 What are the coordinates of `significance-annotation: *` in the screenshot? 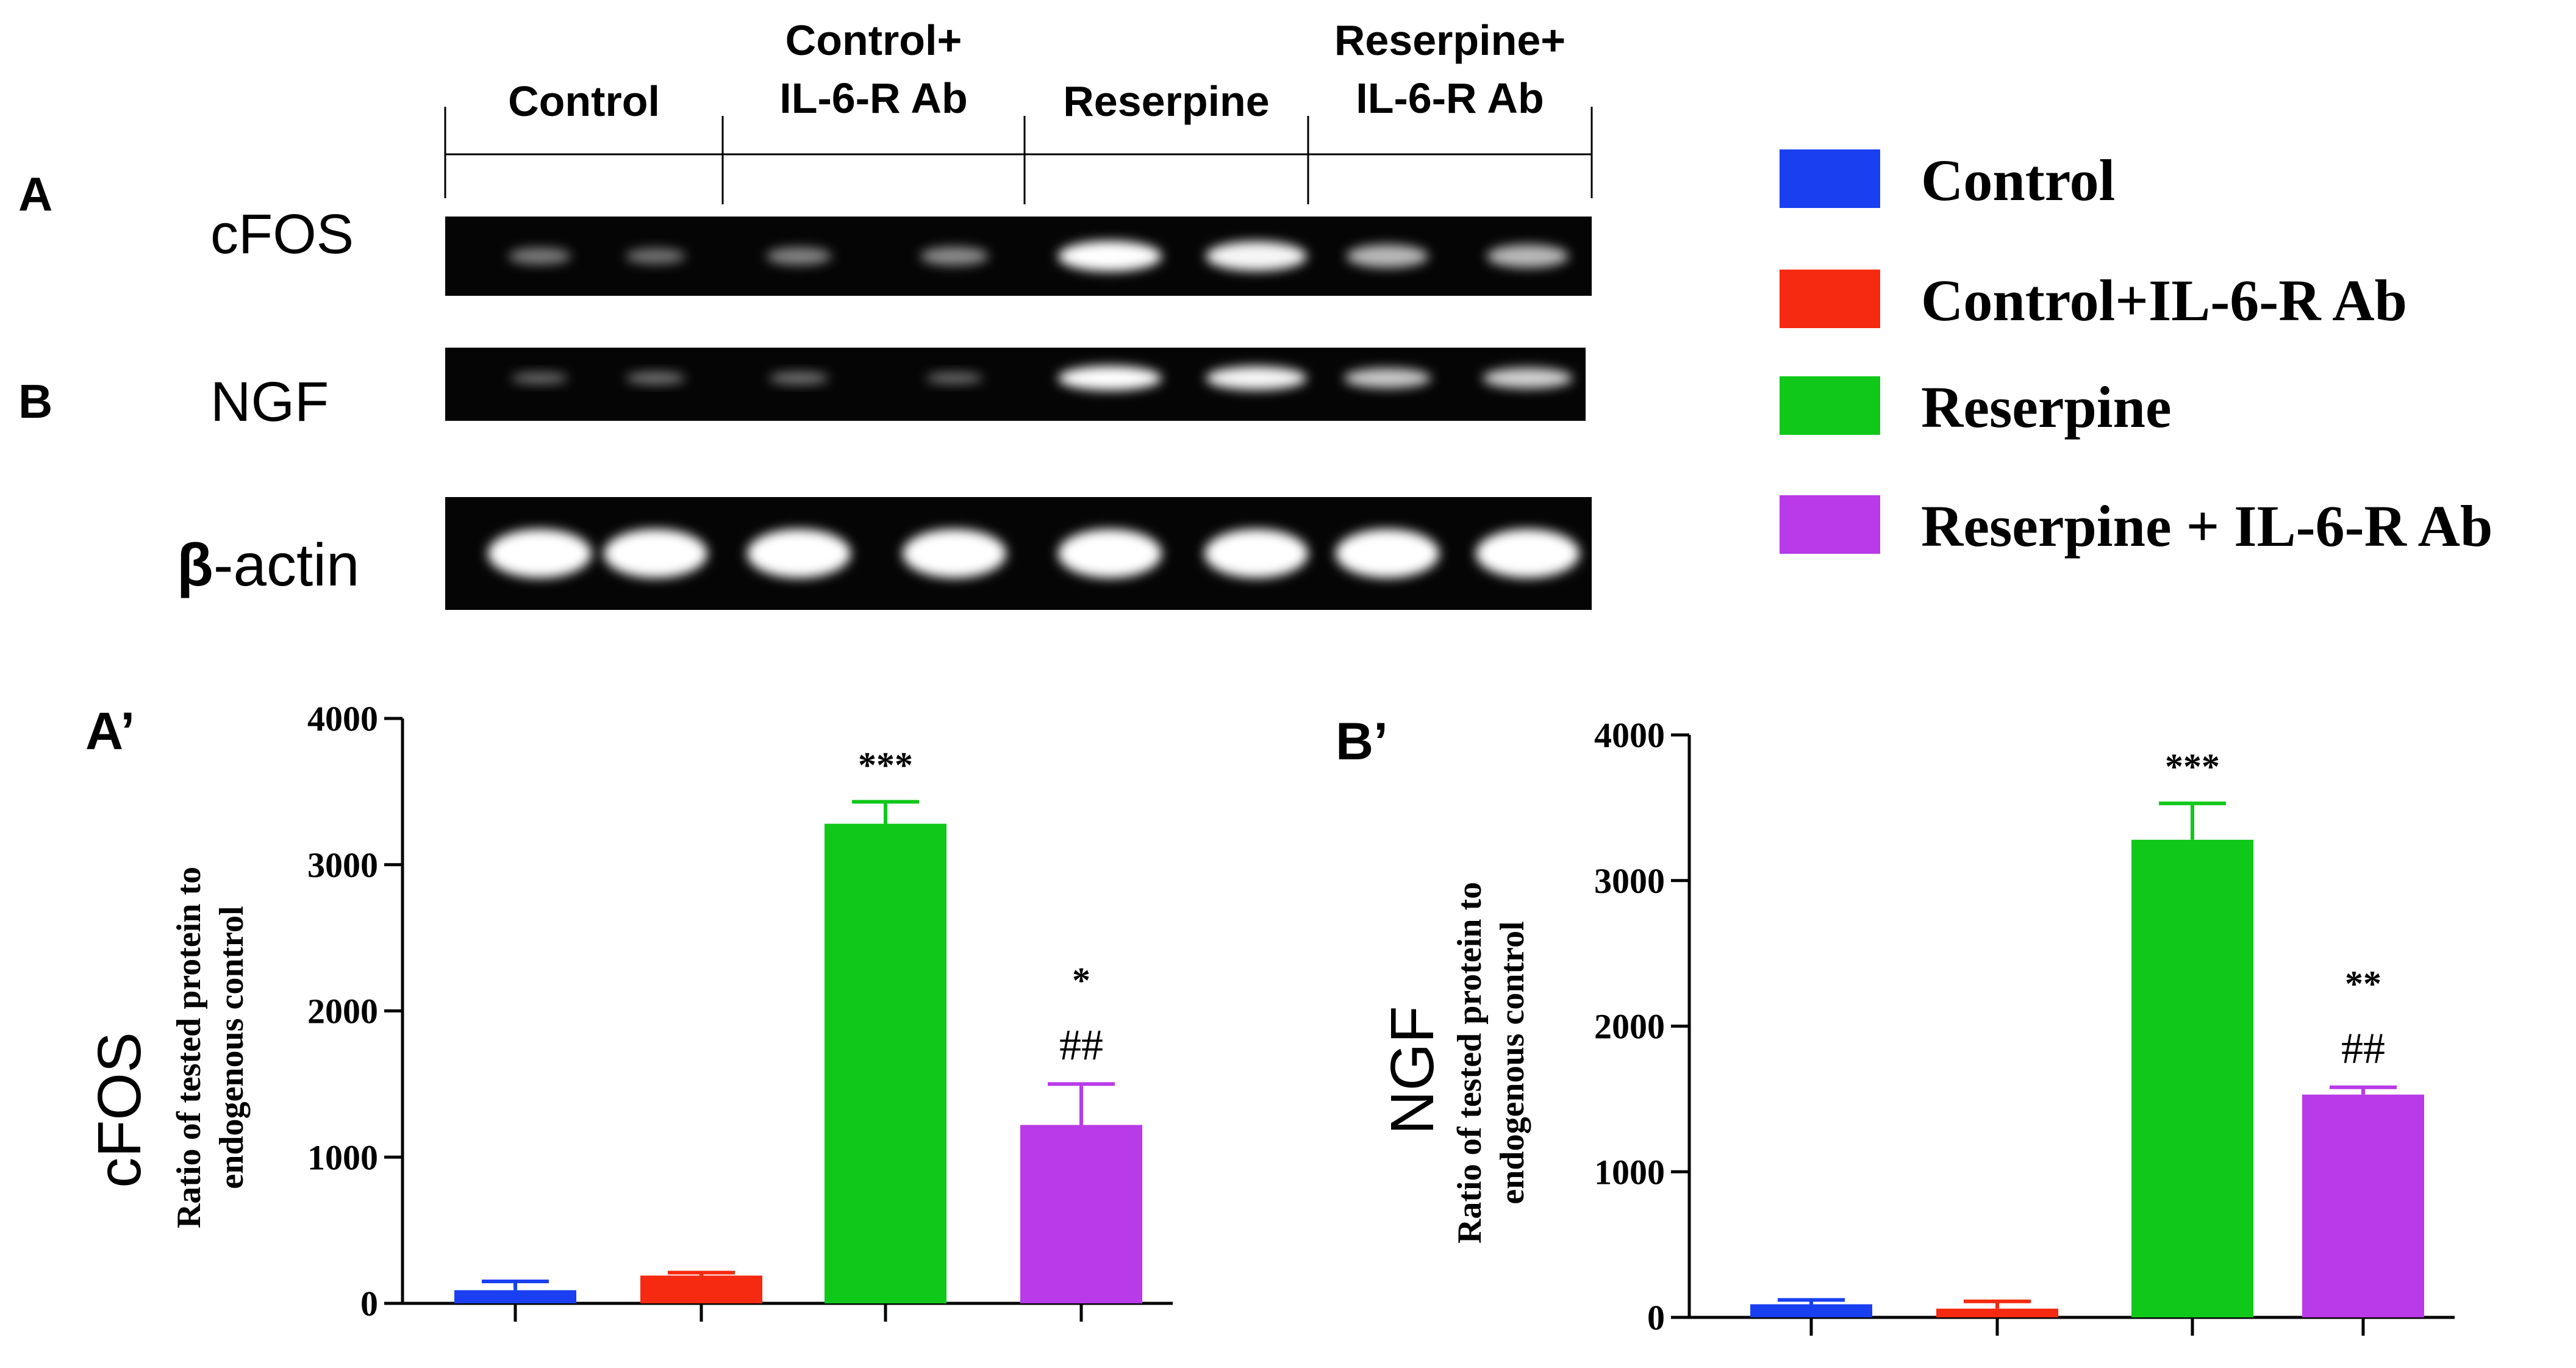 It's located at (1081, 980).